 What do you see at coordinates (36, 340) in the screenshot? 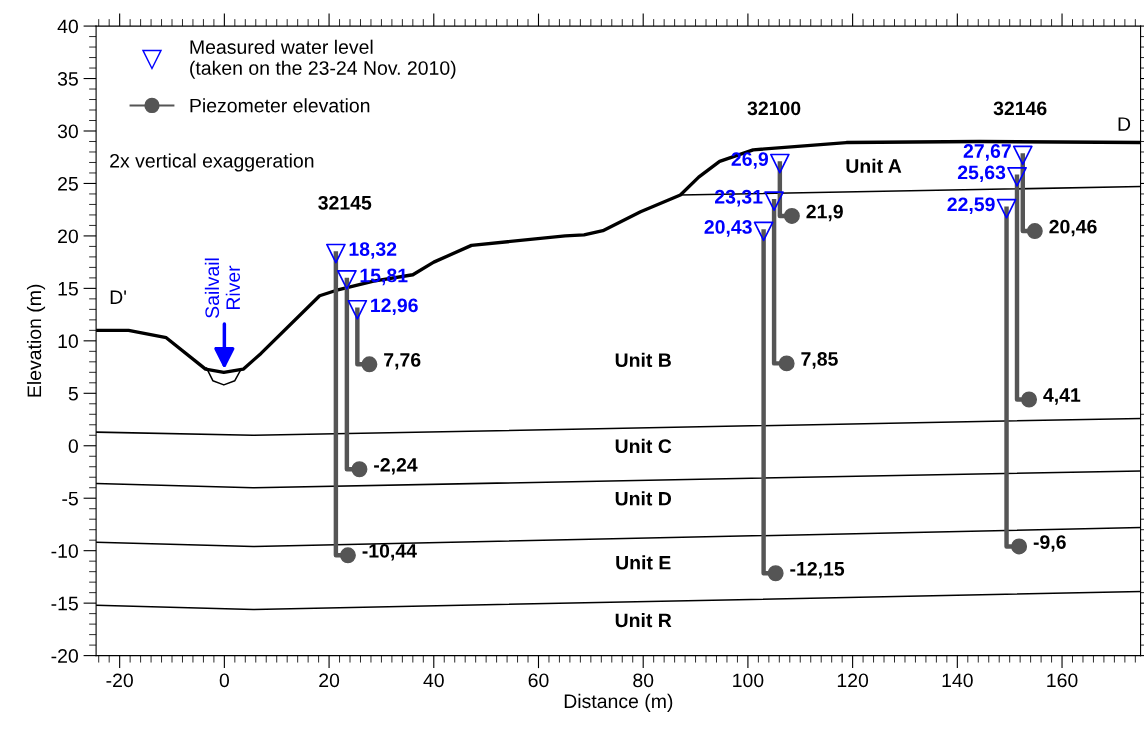
I see `y-axis-title: Elevation (m)` at bounding box center [36, 340].